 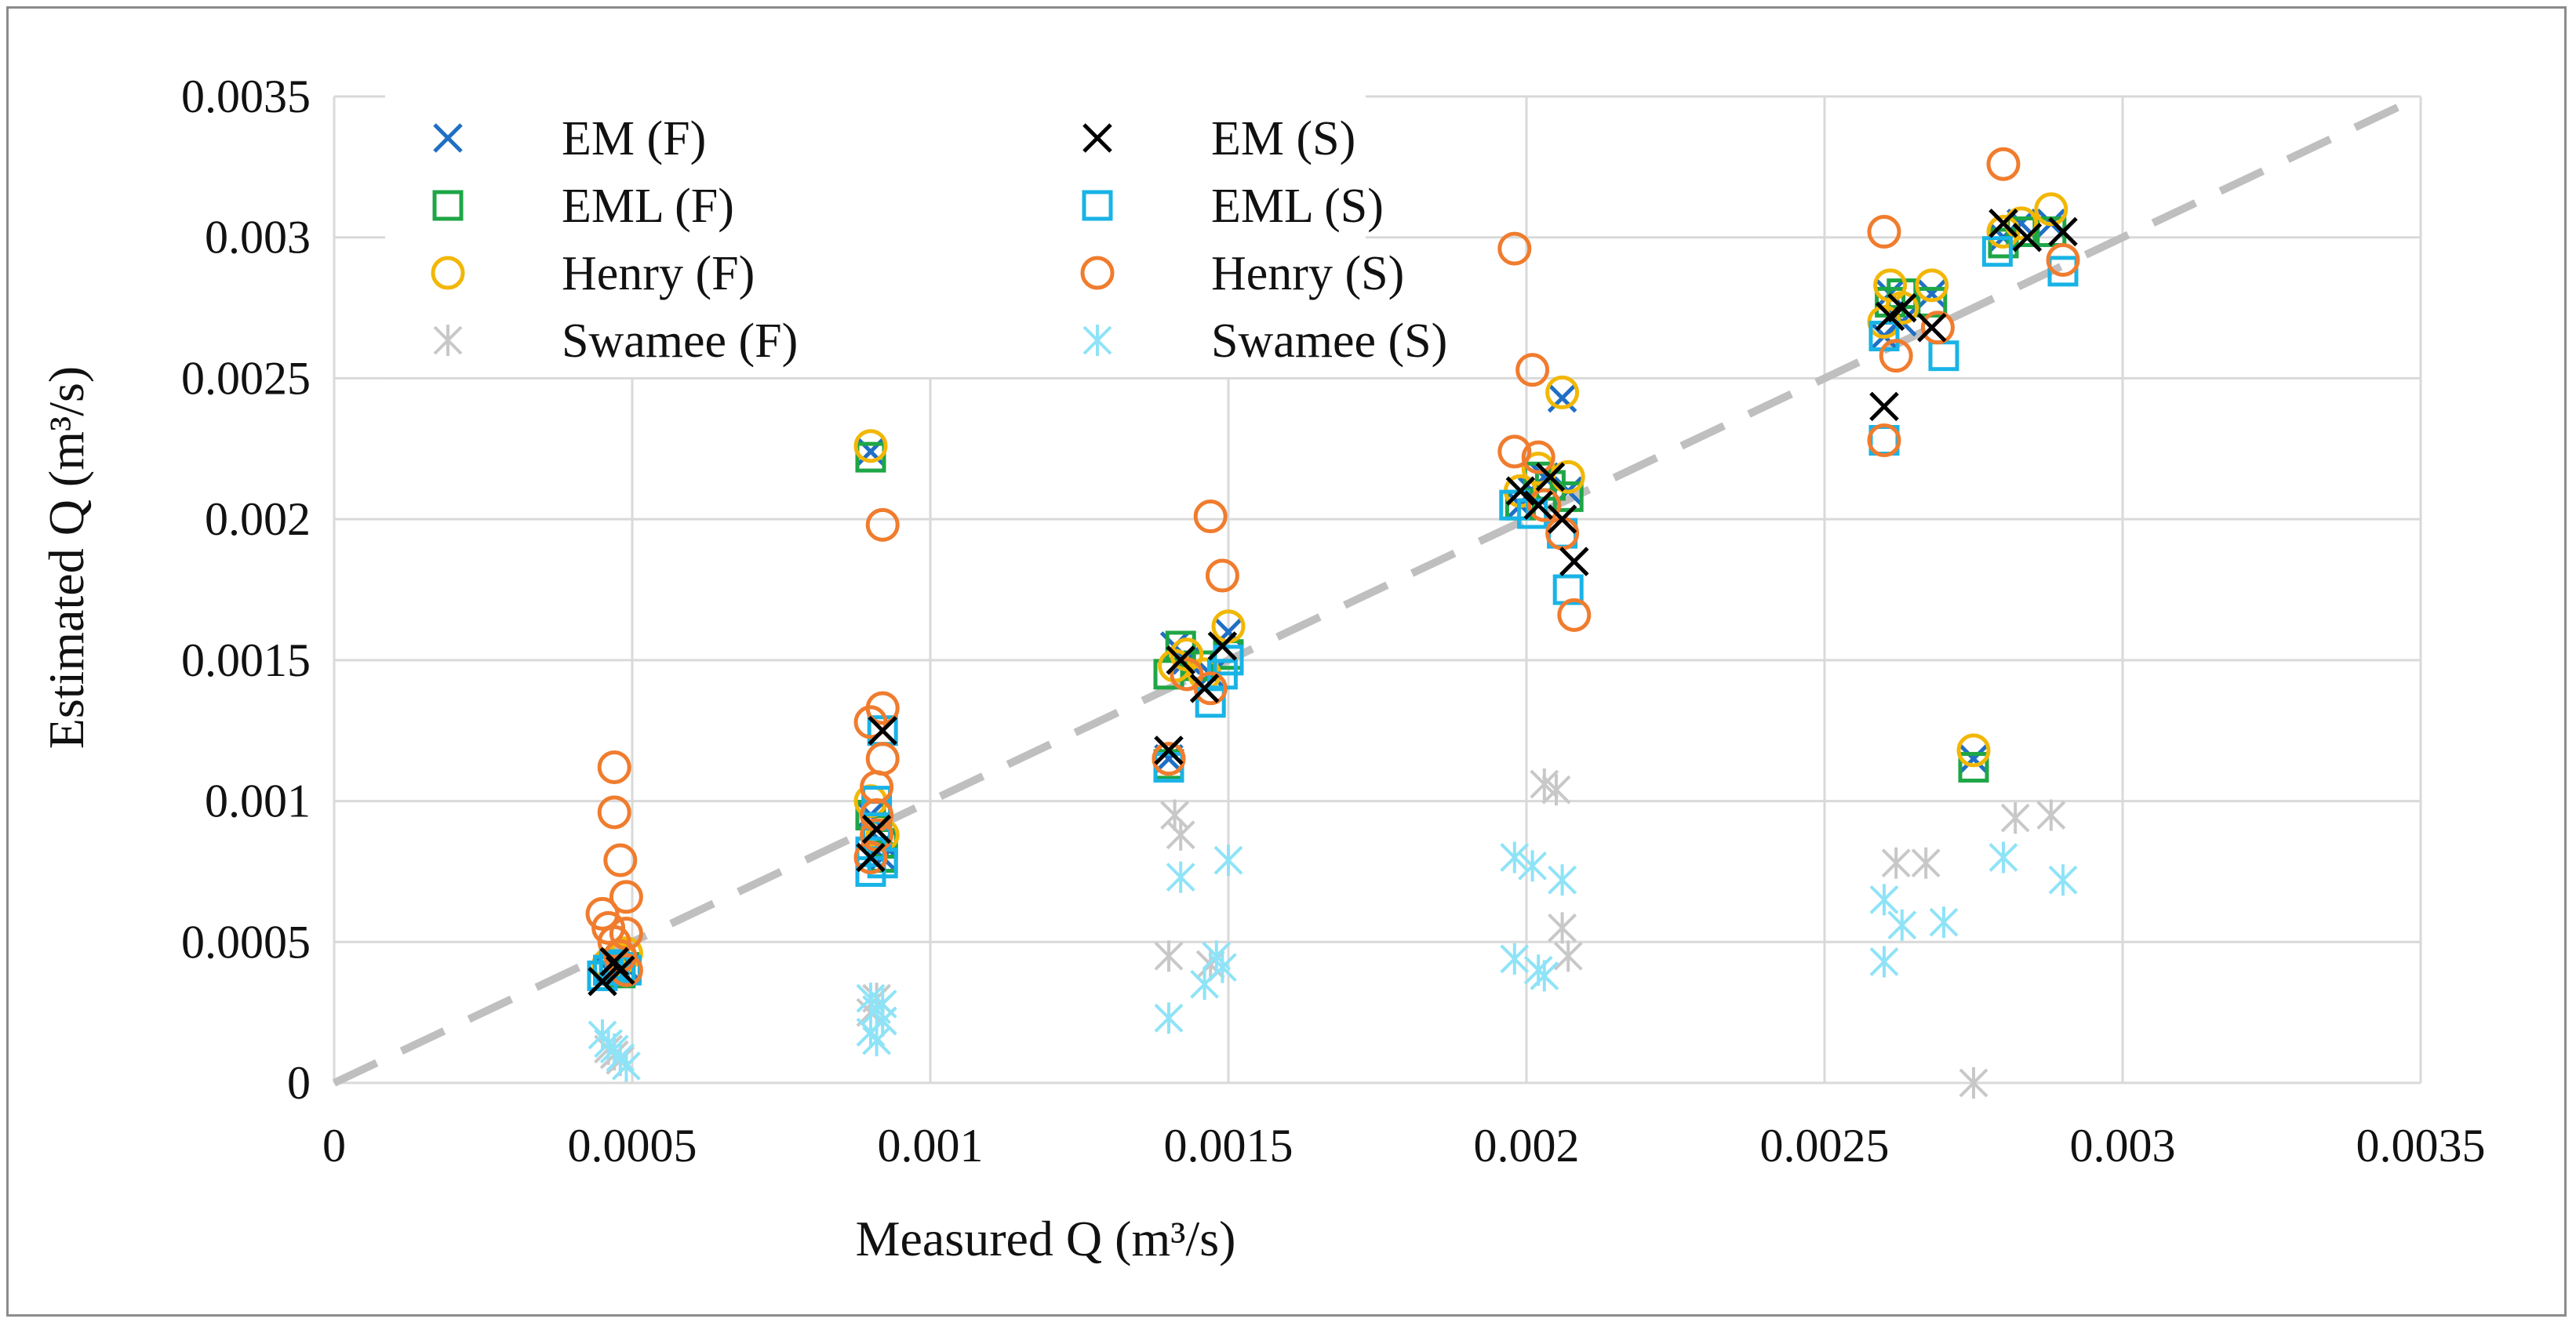 What do you see at coordinates (299, 1083) in the screenshot?
I see `y-tick-label: 0` at bounding box center [299, 1083].